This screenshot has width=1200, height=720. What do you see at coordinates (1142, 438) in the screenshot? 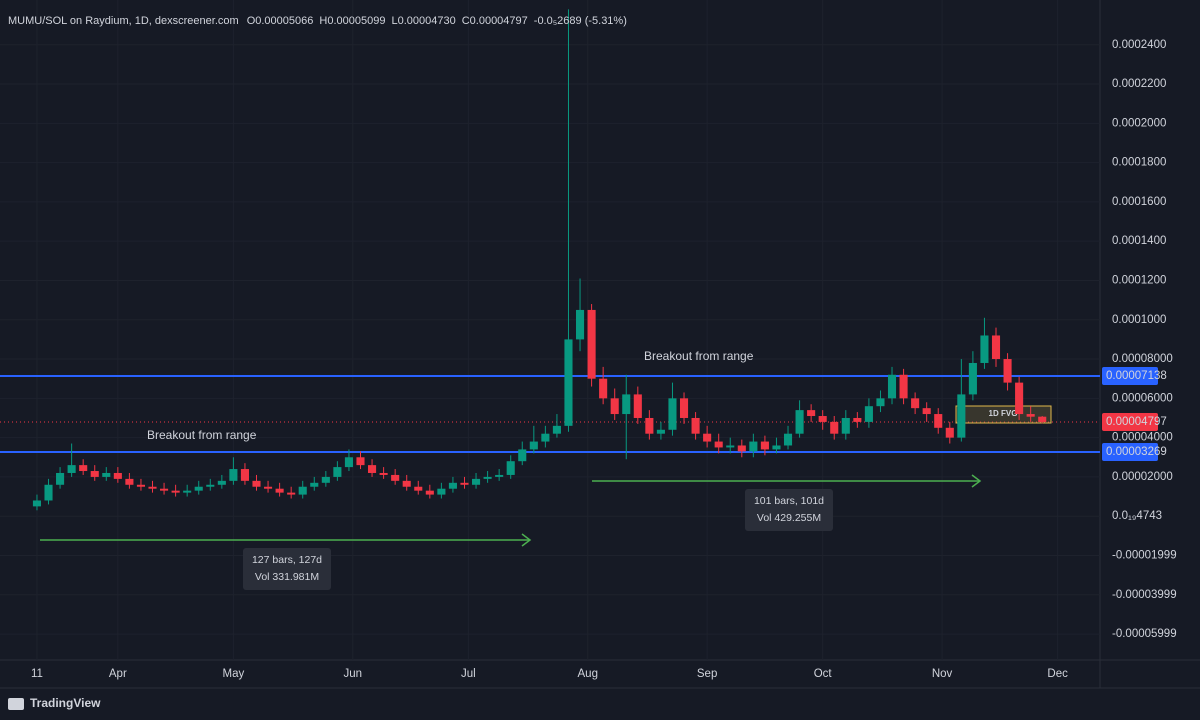
I see `y-tick-label: 0.00004000` at bounding box center [1142, 438].